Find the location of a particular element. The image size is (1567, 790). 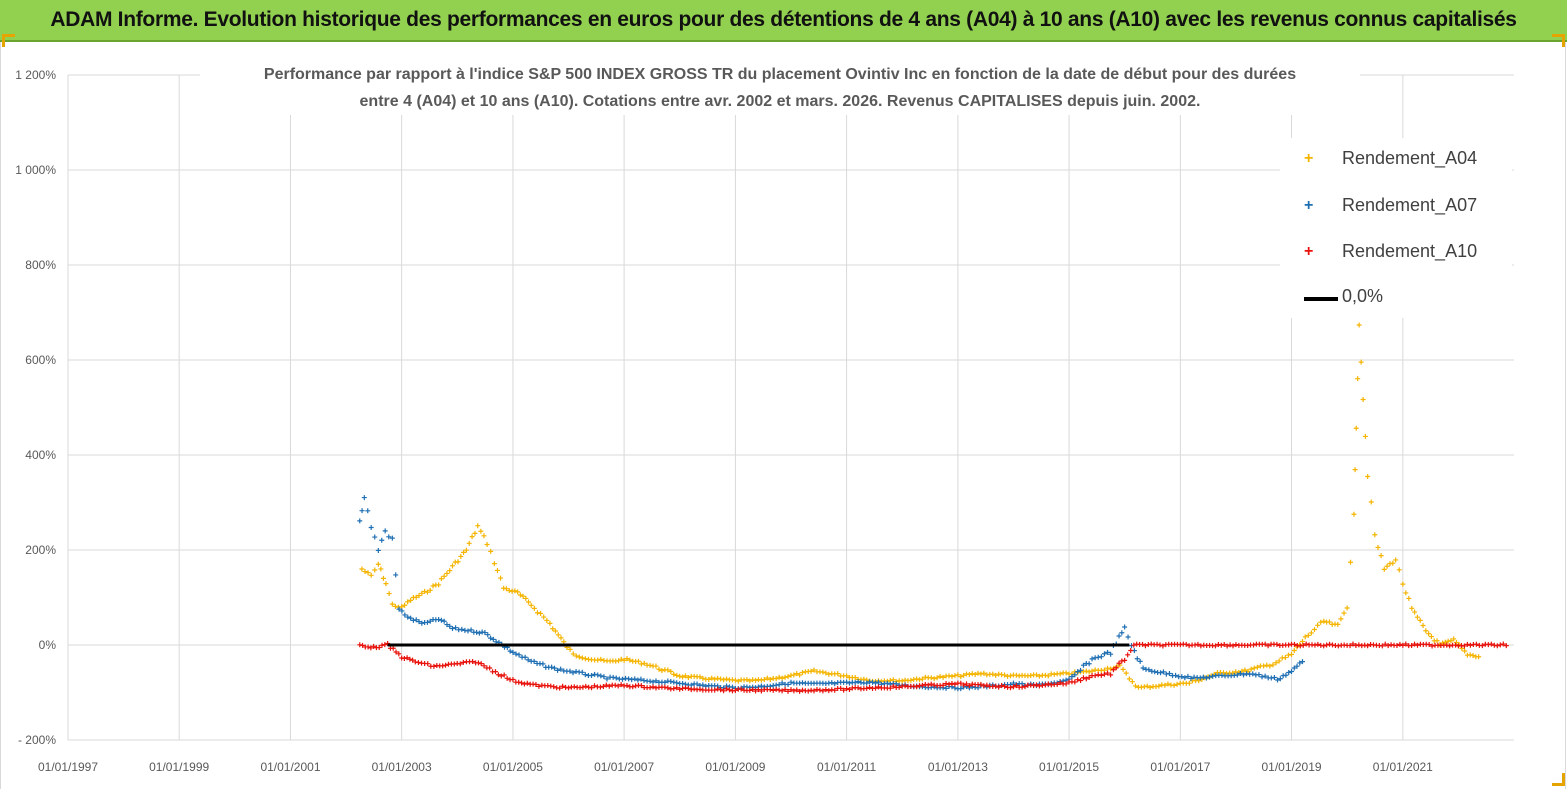

legend-line-zero is located at coordinates (1321, 299).